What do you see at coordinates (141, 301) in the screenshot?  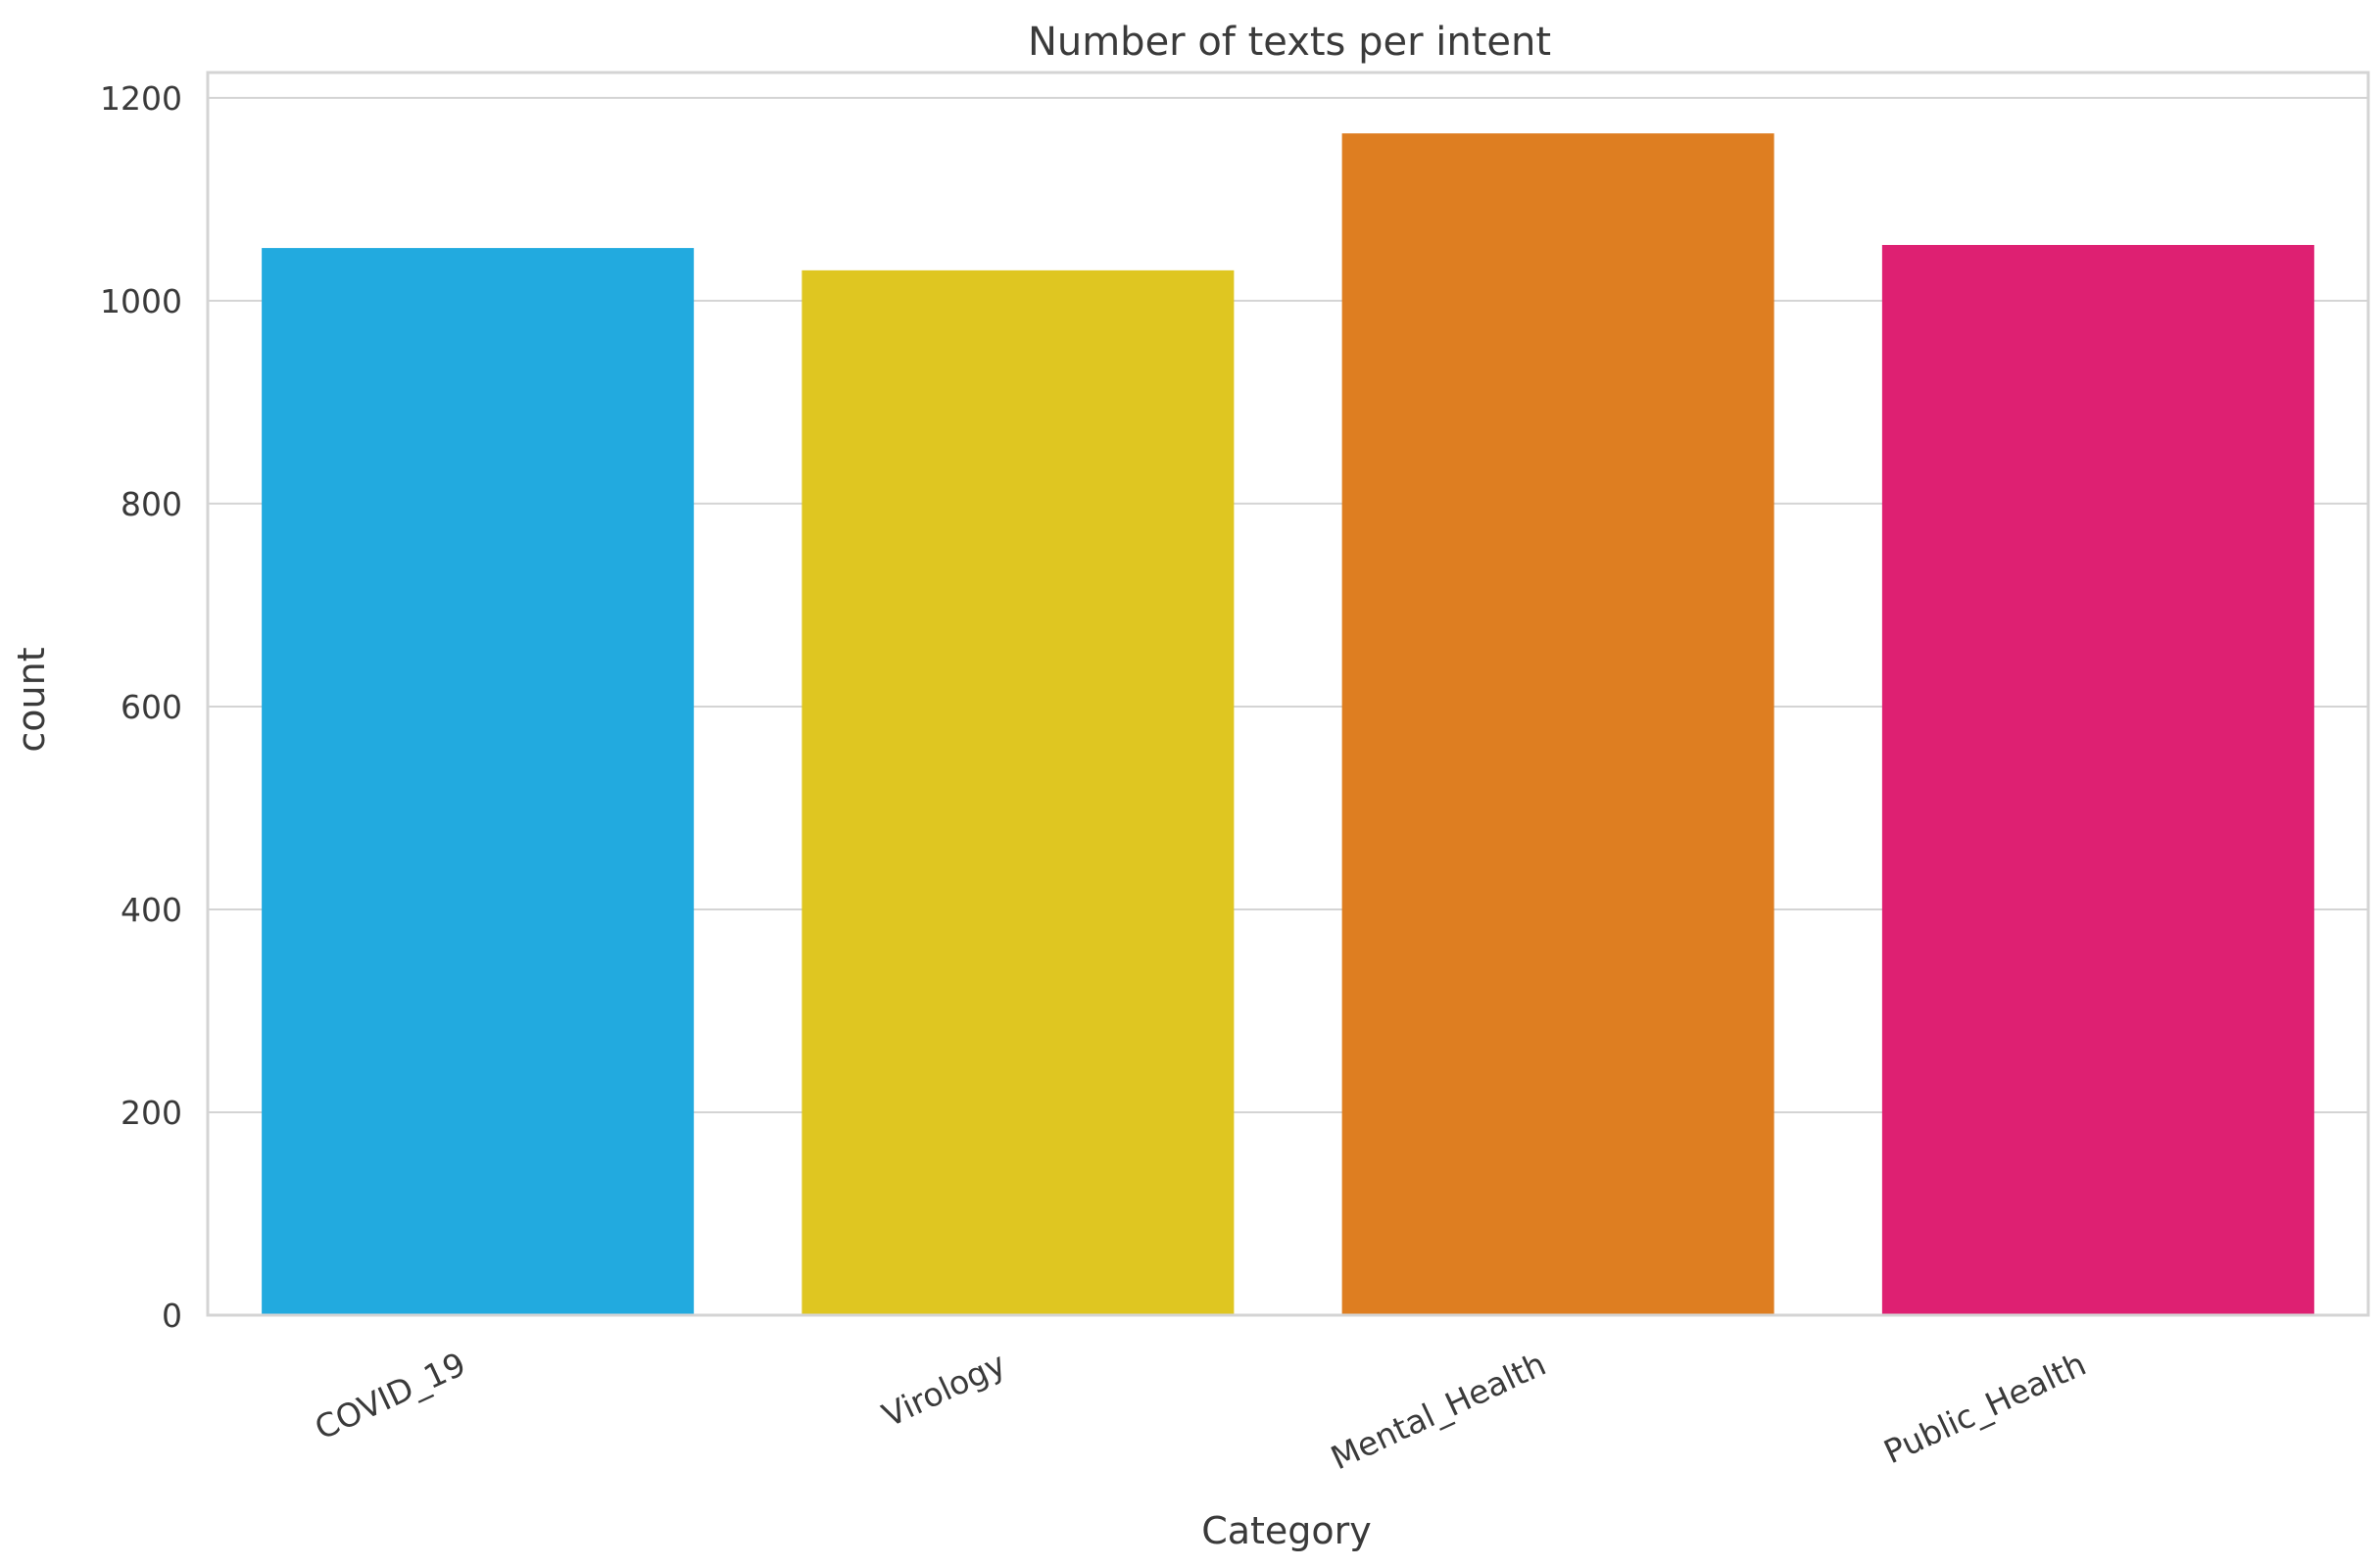 I see `y-tick-label: 1000` at bounding box center [141, 301].